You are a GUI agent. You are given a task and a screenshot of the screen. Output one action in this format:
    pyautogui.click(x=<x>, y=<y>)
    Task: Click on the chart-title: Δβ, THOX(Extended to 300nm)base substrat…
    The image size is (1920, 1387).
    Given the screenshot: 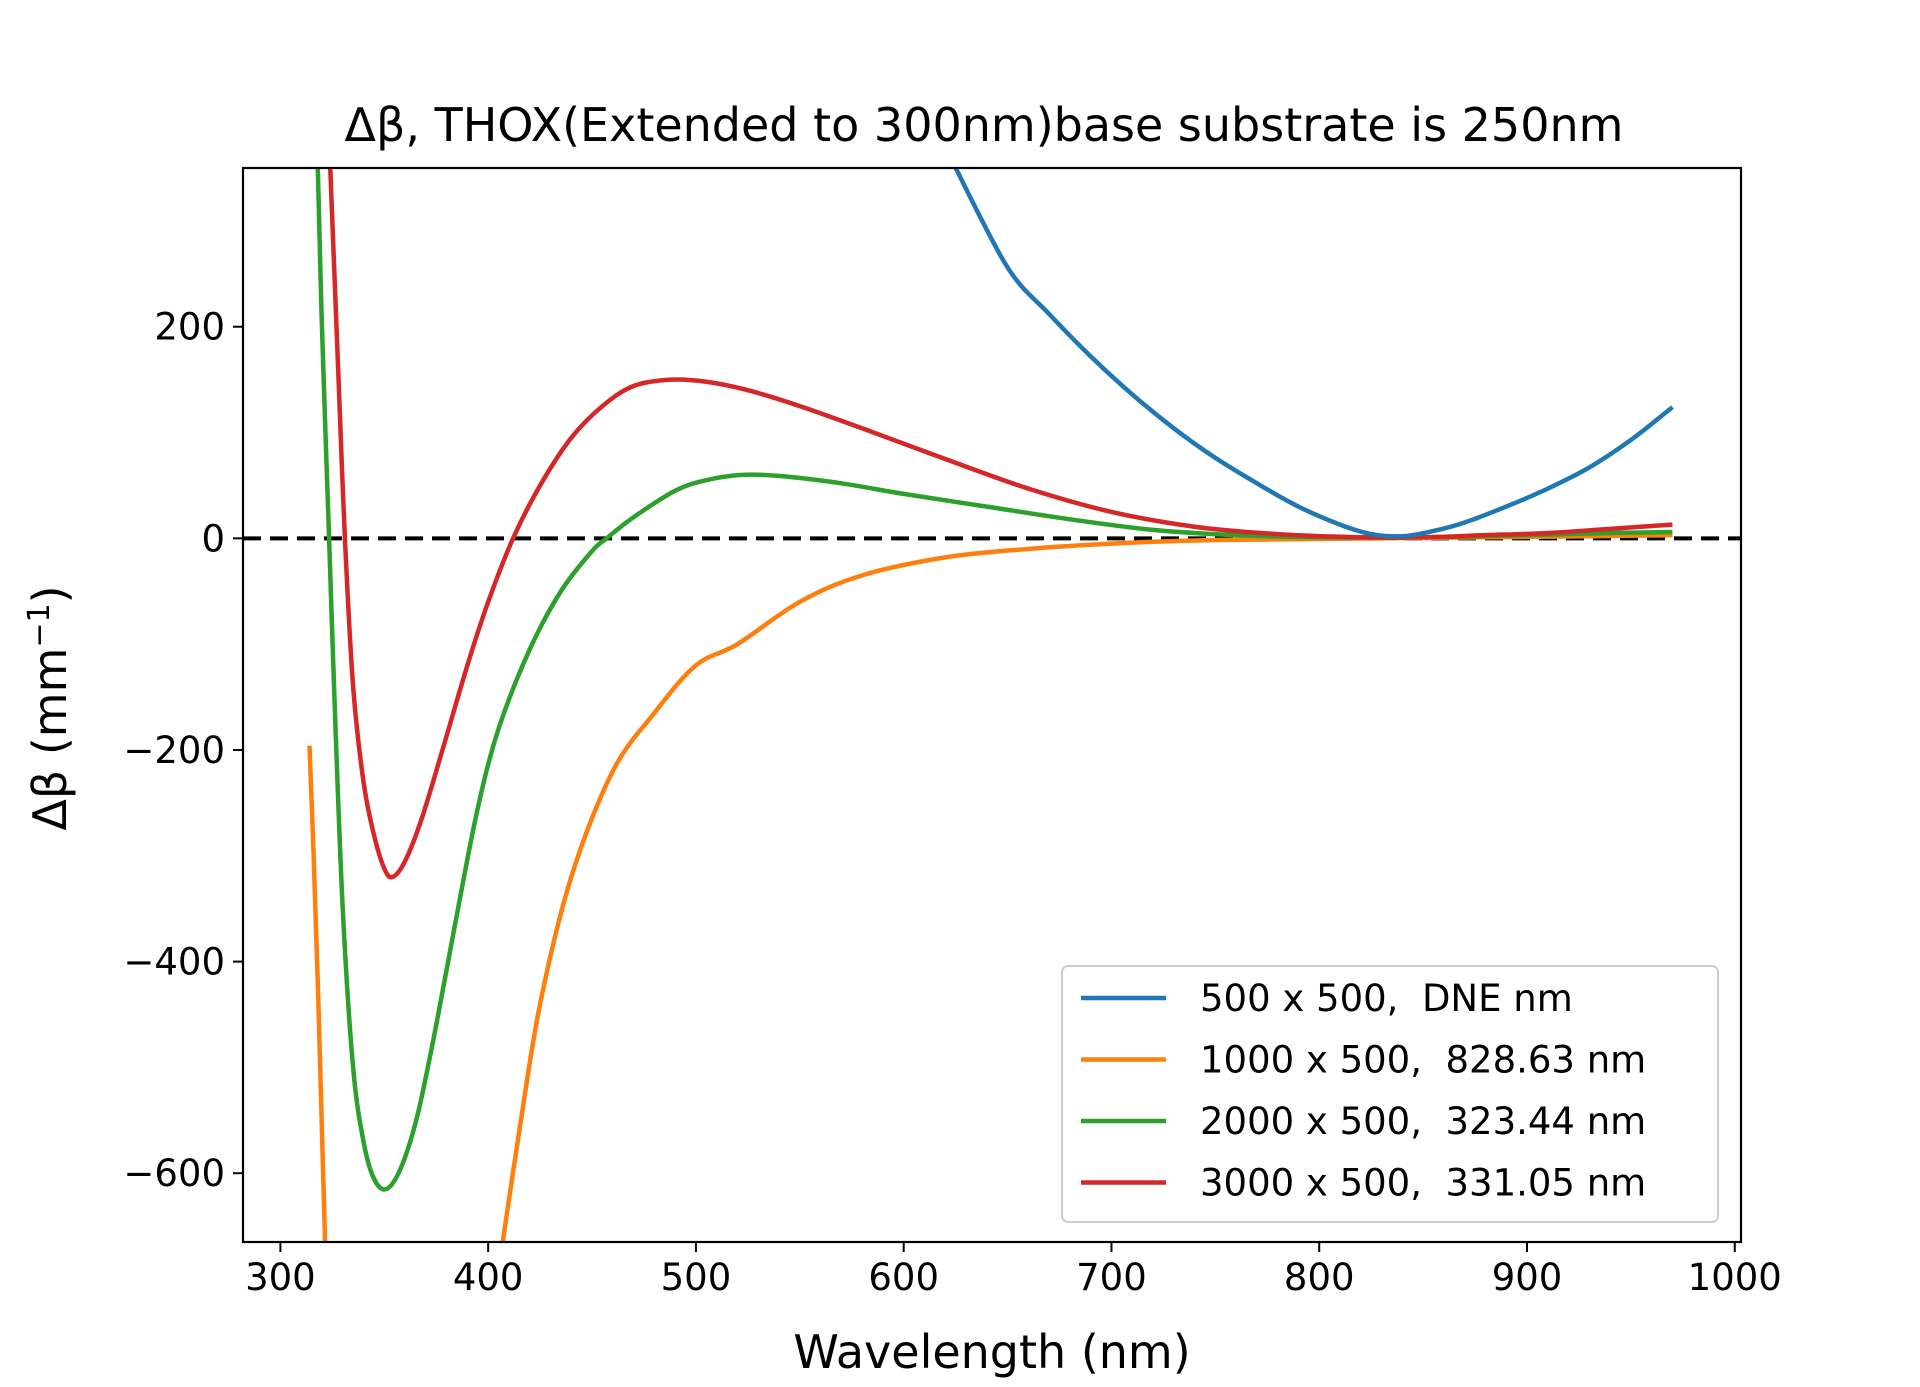 What is the action you would take?
    pyautogui.click(x=984, y=125)
    